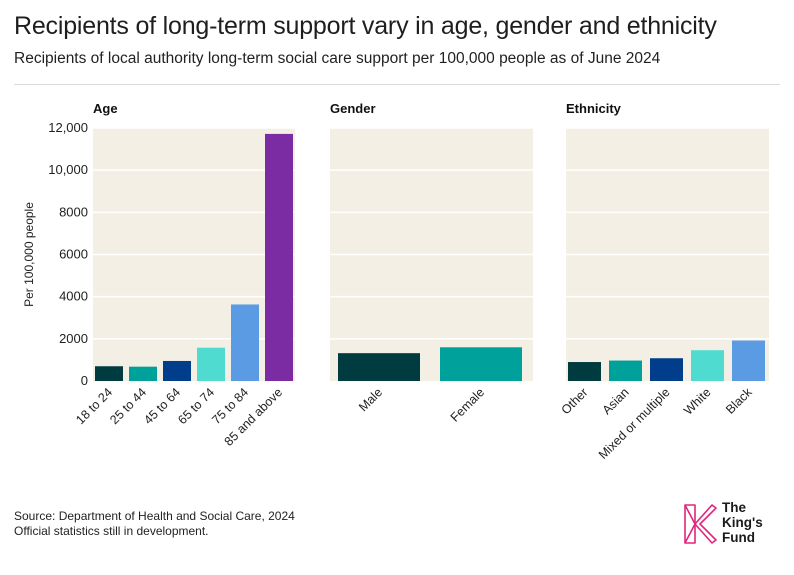 This screenshot has height=575, width=794. What do you see at coordinates (162, 406) in the screenshot?
I see `category-label: 45 to 64` at bounding box center [162, 406].